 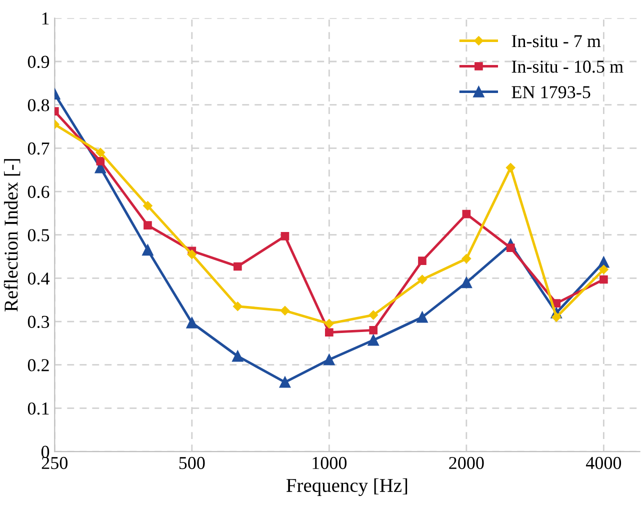 I want to click on x-axis-title: Frequency [Hz], so click(x=347, y=487).